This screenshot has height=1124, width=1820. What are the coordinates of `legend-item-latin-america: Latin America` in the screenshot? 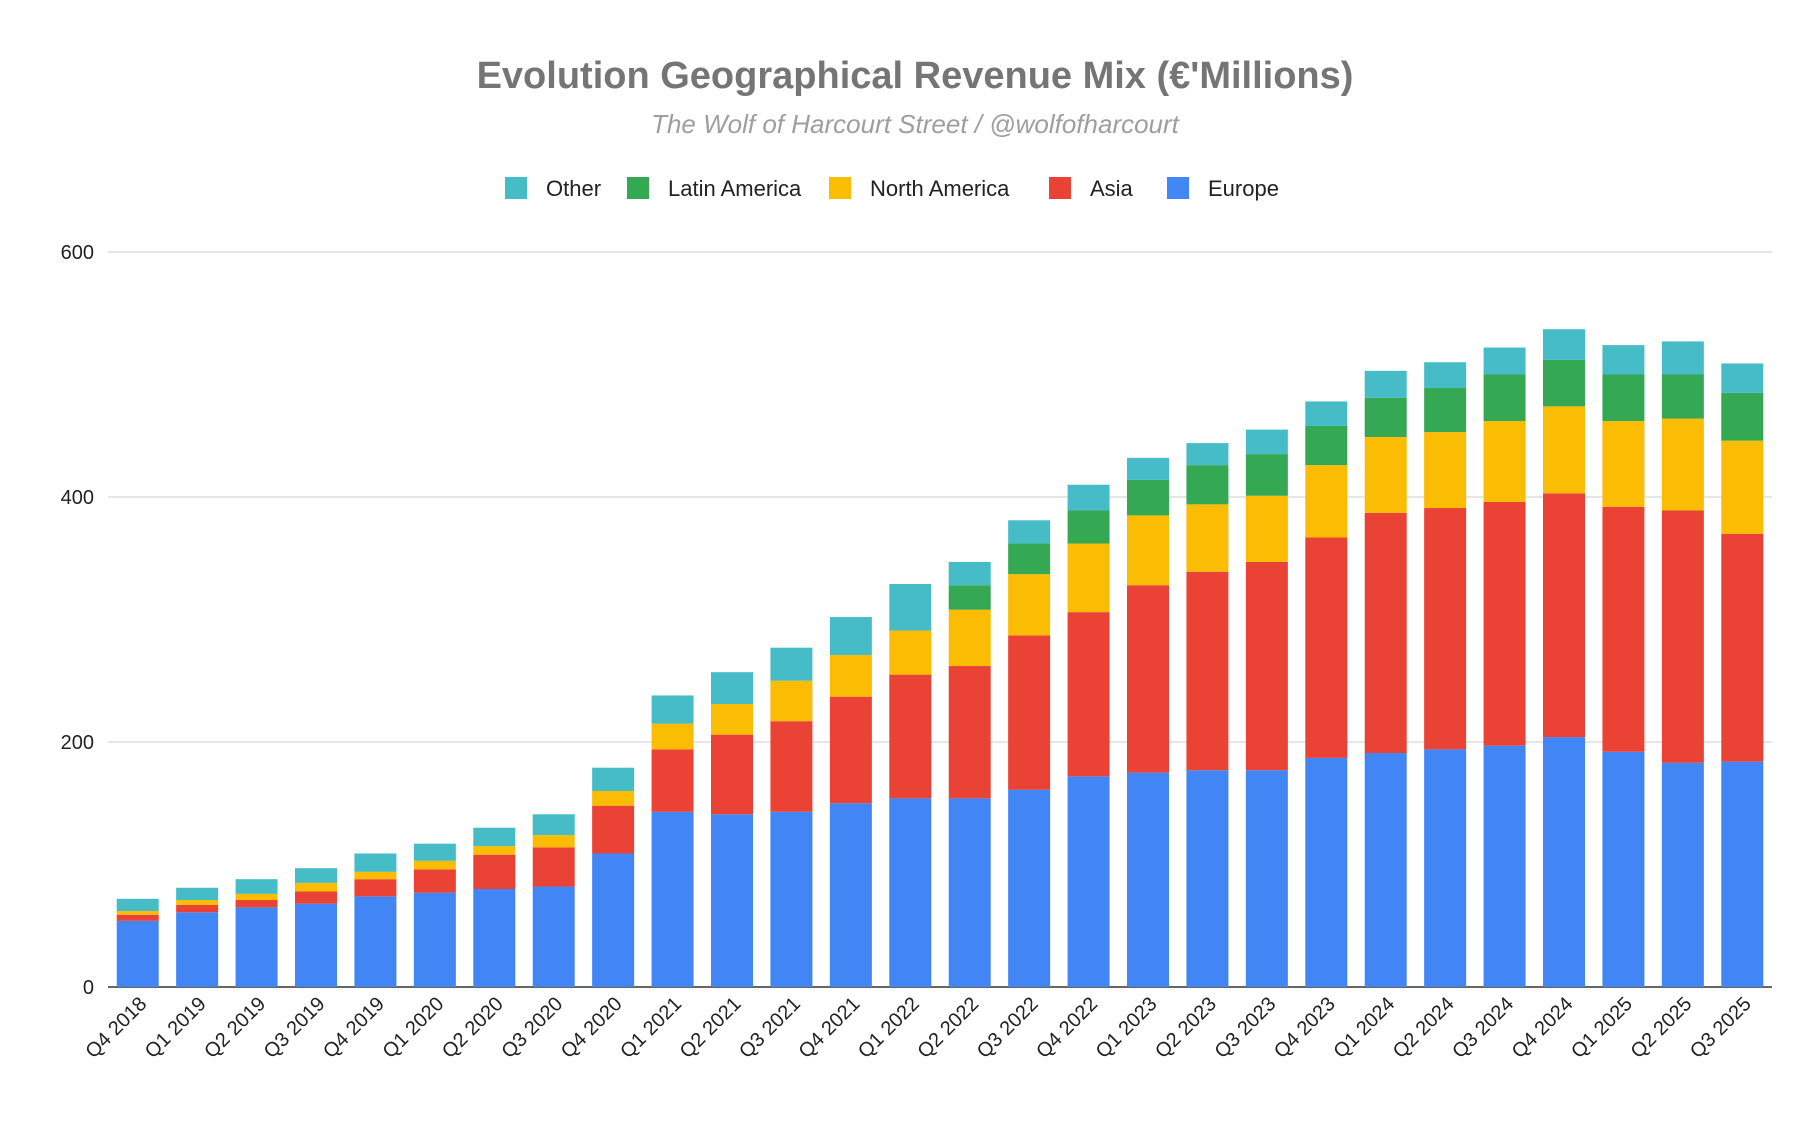 It's located at (714, 188).